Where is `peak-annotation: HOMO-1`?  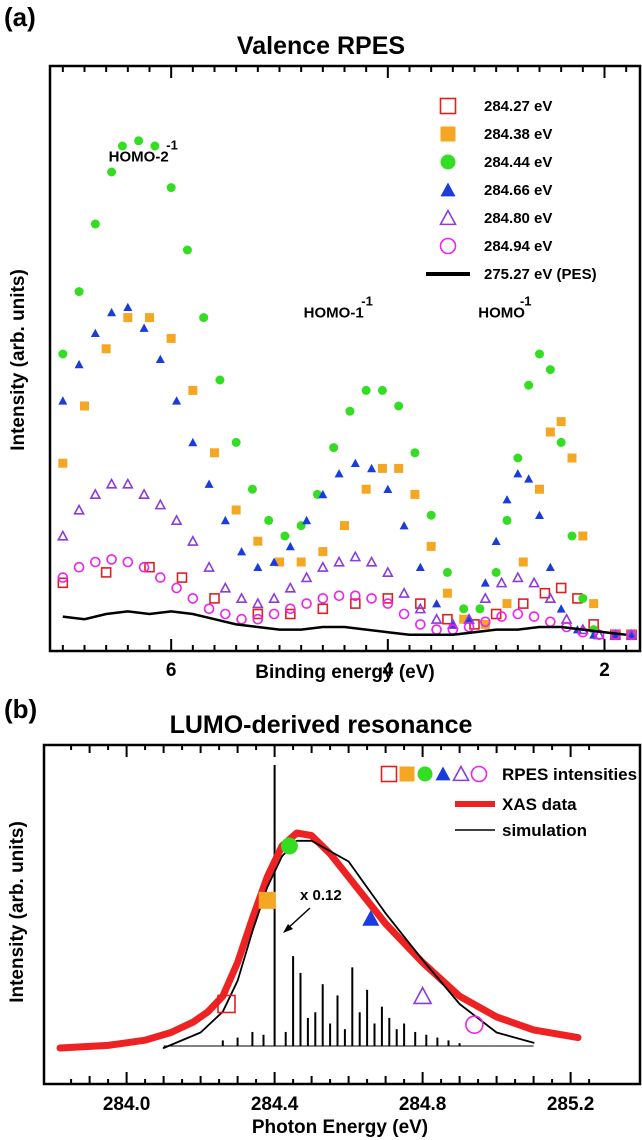
peak-annotation: HOMO-1 is located at coordinates (334, 313).